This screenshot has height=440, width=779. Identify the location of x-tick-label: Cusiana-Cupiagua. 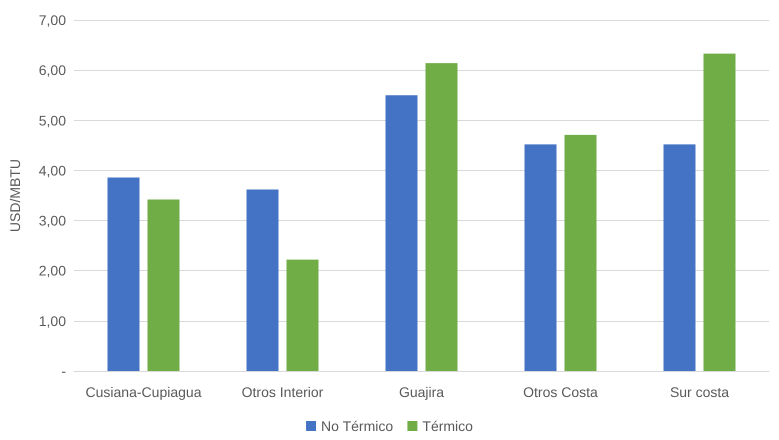
(144, 392).